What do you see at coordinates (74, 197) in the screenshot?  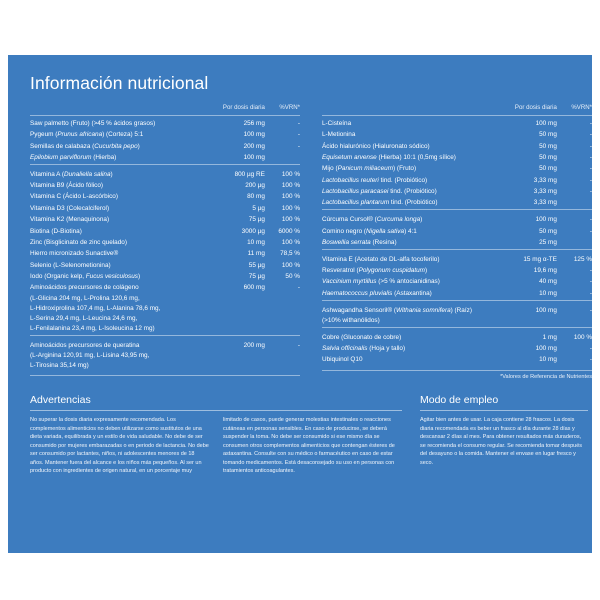 I see `nutrient-name: Vitamina C (Ácido L-ascórbico)` at bounding box center [74, 197].